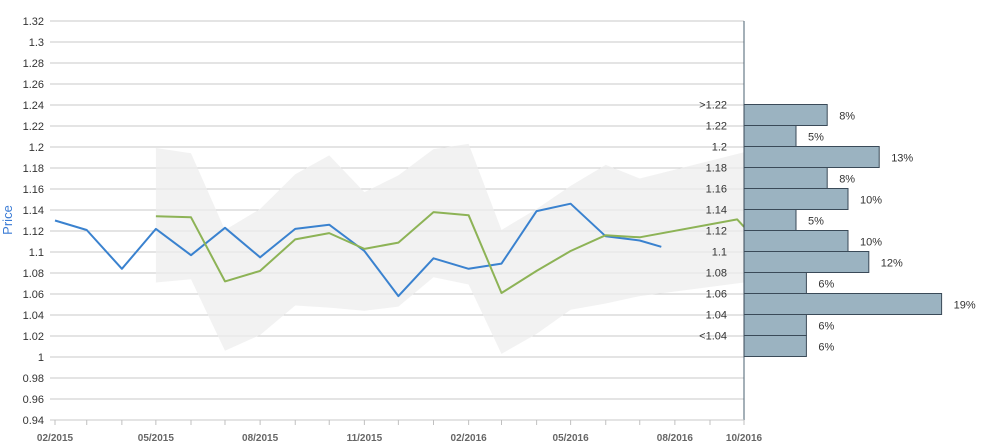 The image size is (985, 448). What do you see at coordinates (36, 253) in the screenshot?
I see `y-tick-label: 1.1` at bounding box center [36, 253].